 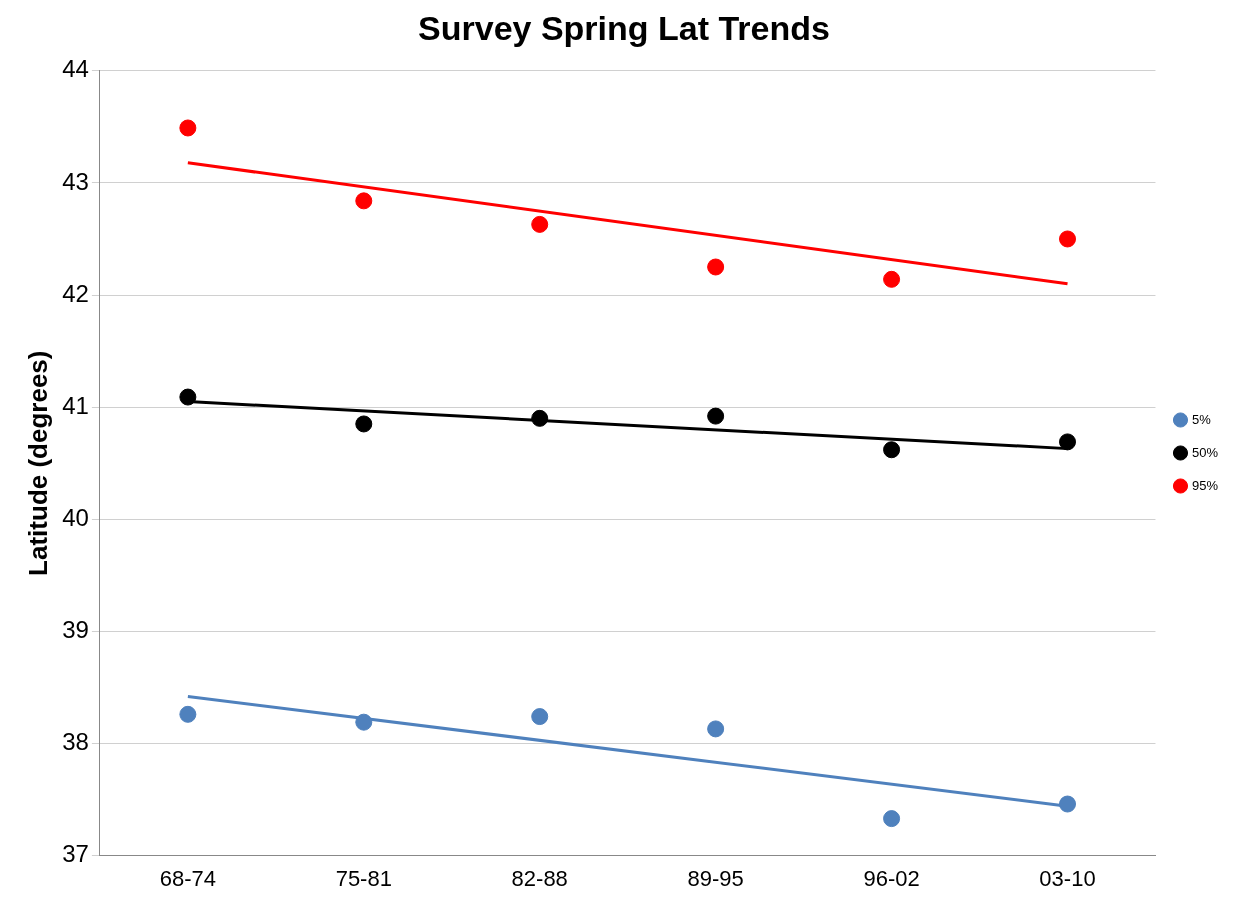 I want to click on x-tick-label: 75-81, so click(x=363, y=878).